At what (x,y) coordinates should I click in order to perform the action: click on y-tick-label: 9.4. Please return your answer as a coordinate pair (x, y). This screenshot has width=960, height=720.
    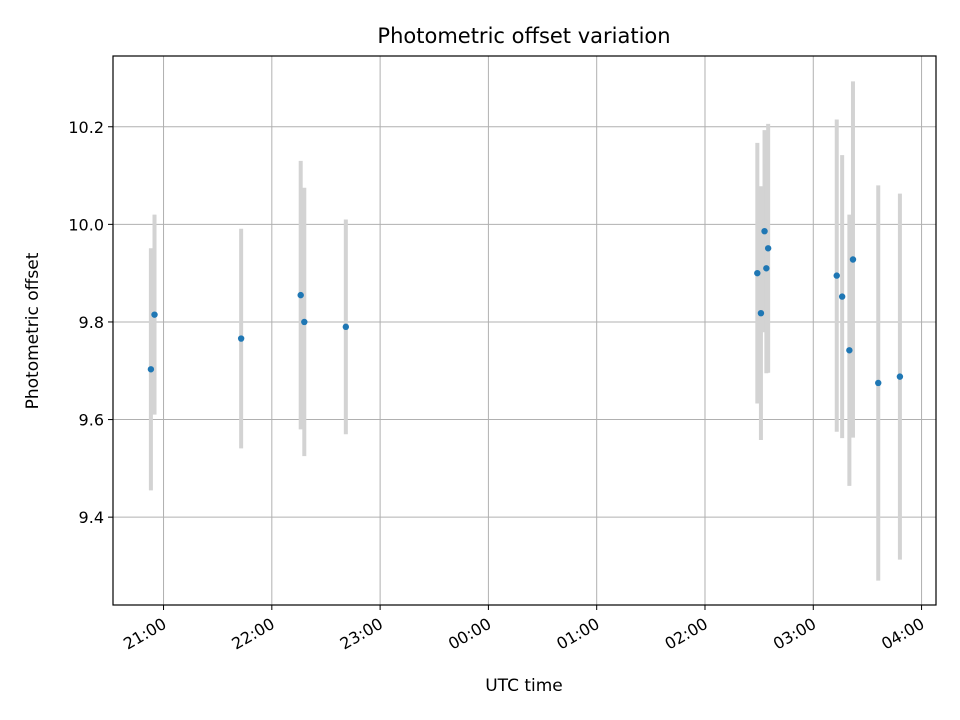
    Looking at the image, I should click on (91, 517).